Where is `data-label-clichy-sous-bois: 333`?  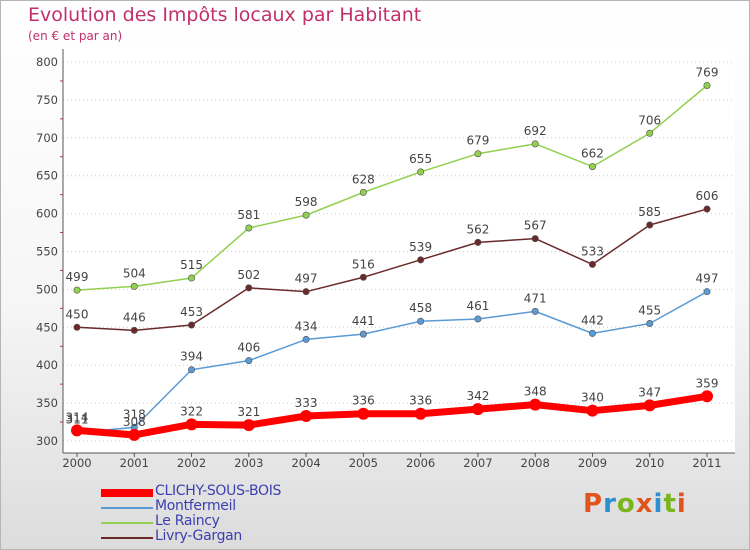 data-label-clichy-sous-bois: 333 is located at coordinates (306, 403).